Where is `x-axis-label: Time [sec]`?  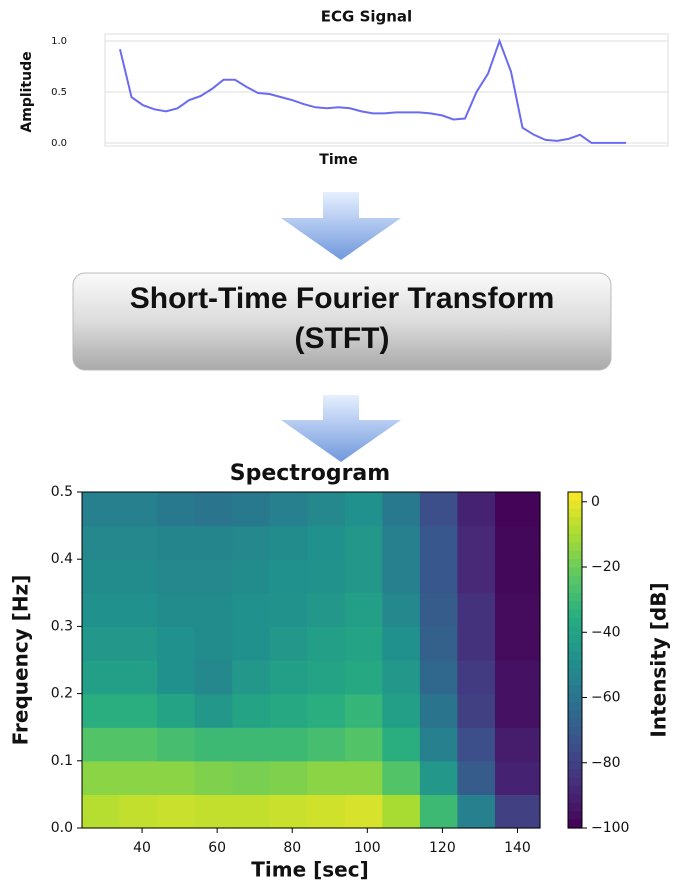
x-axis-label: Time [sec] is located at coordinates (309, 870).